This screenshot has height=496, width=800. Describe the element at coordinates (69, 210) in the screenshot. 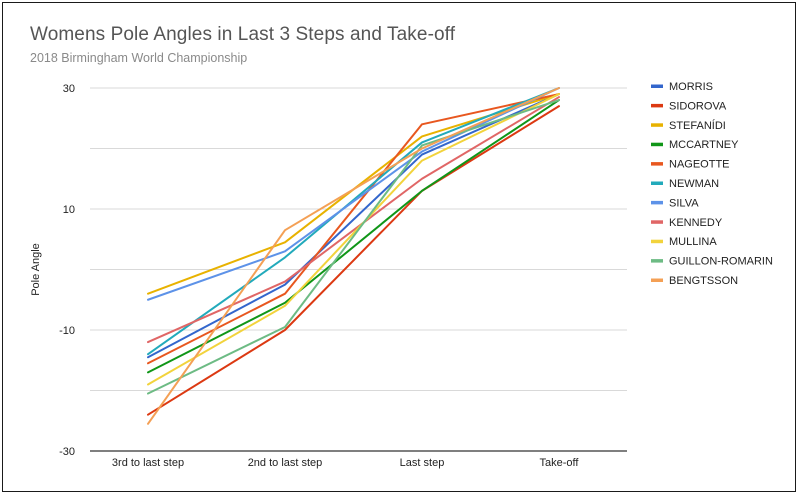

I see `y-tick-label: 10` at that location.